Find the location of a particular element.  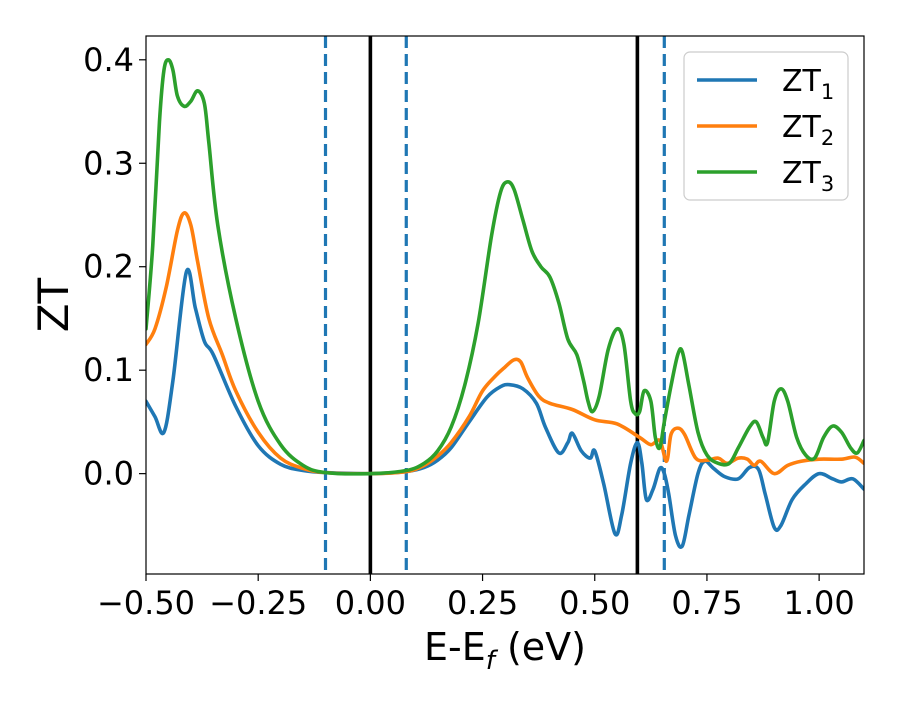

x-tick-label: 1.00 is located at coordinates (819, 603).